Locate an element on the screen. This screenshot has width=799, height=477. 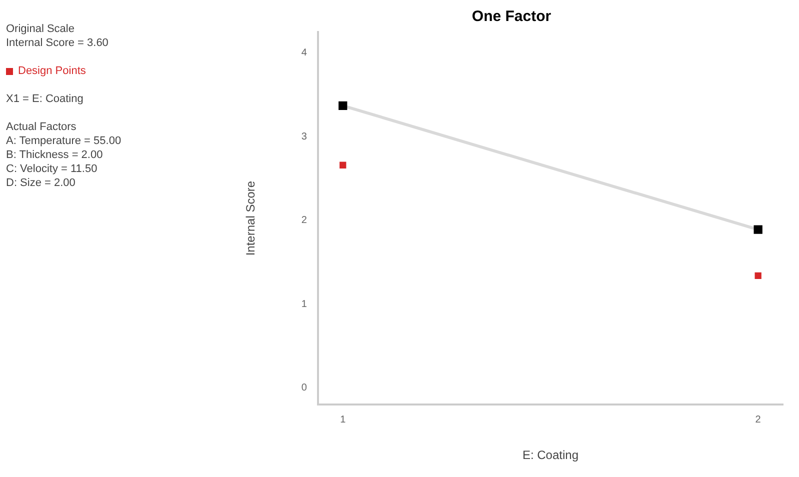
text: Actual Factors is located at coordinates (42, 127).